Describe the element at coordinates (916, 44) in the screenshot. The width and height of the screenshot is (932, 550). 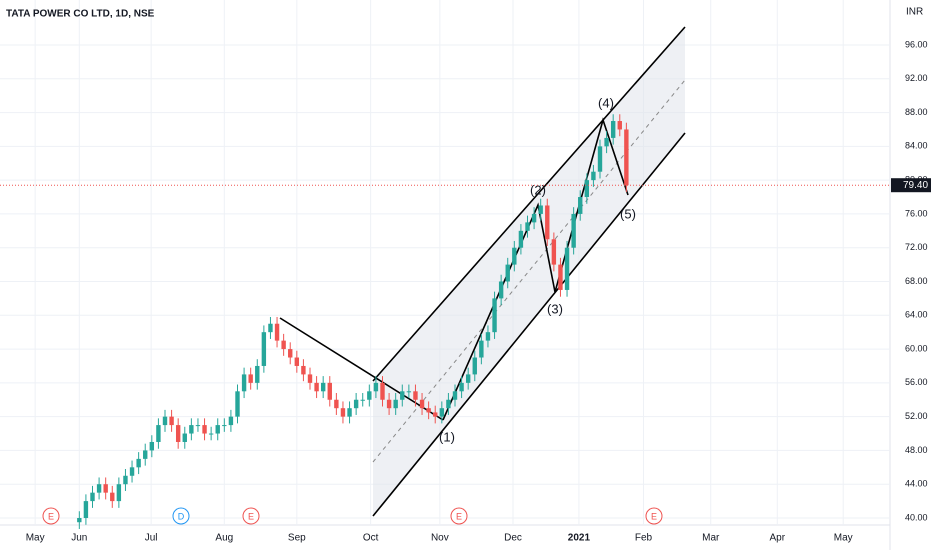
I see `y-tick-label: 96.00` at that location.